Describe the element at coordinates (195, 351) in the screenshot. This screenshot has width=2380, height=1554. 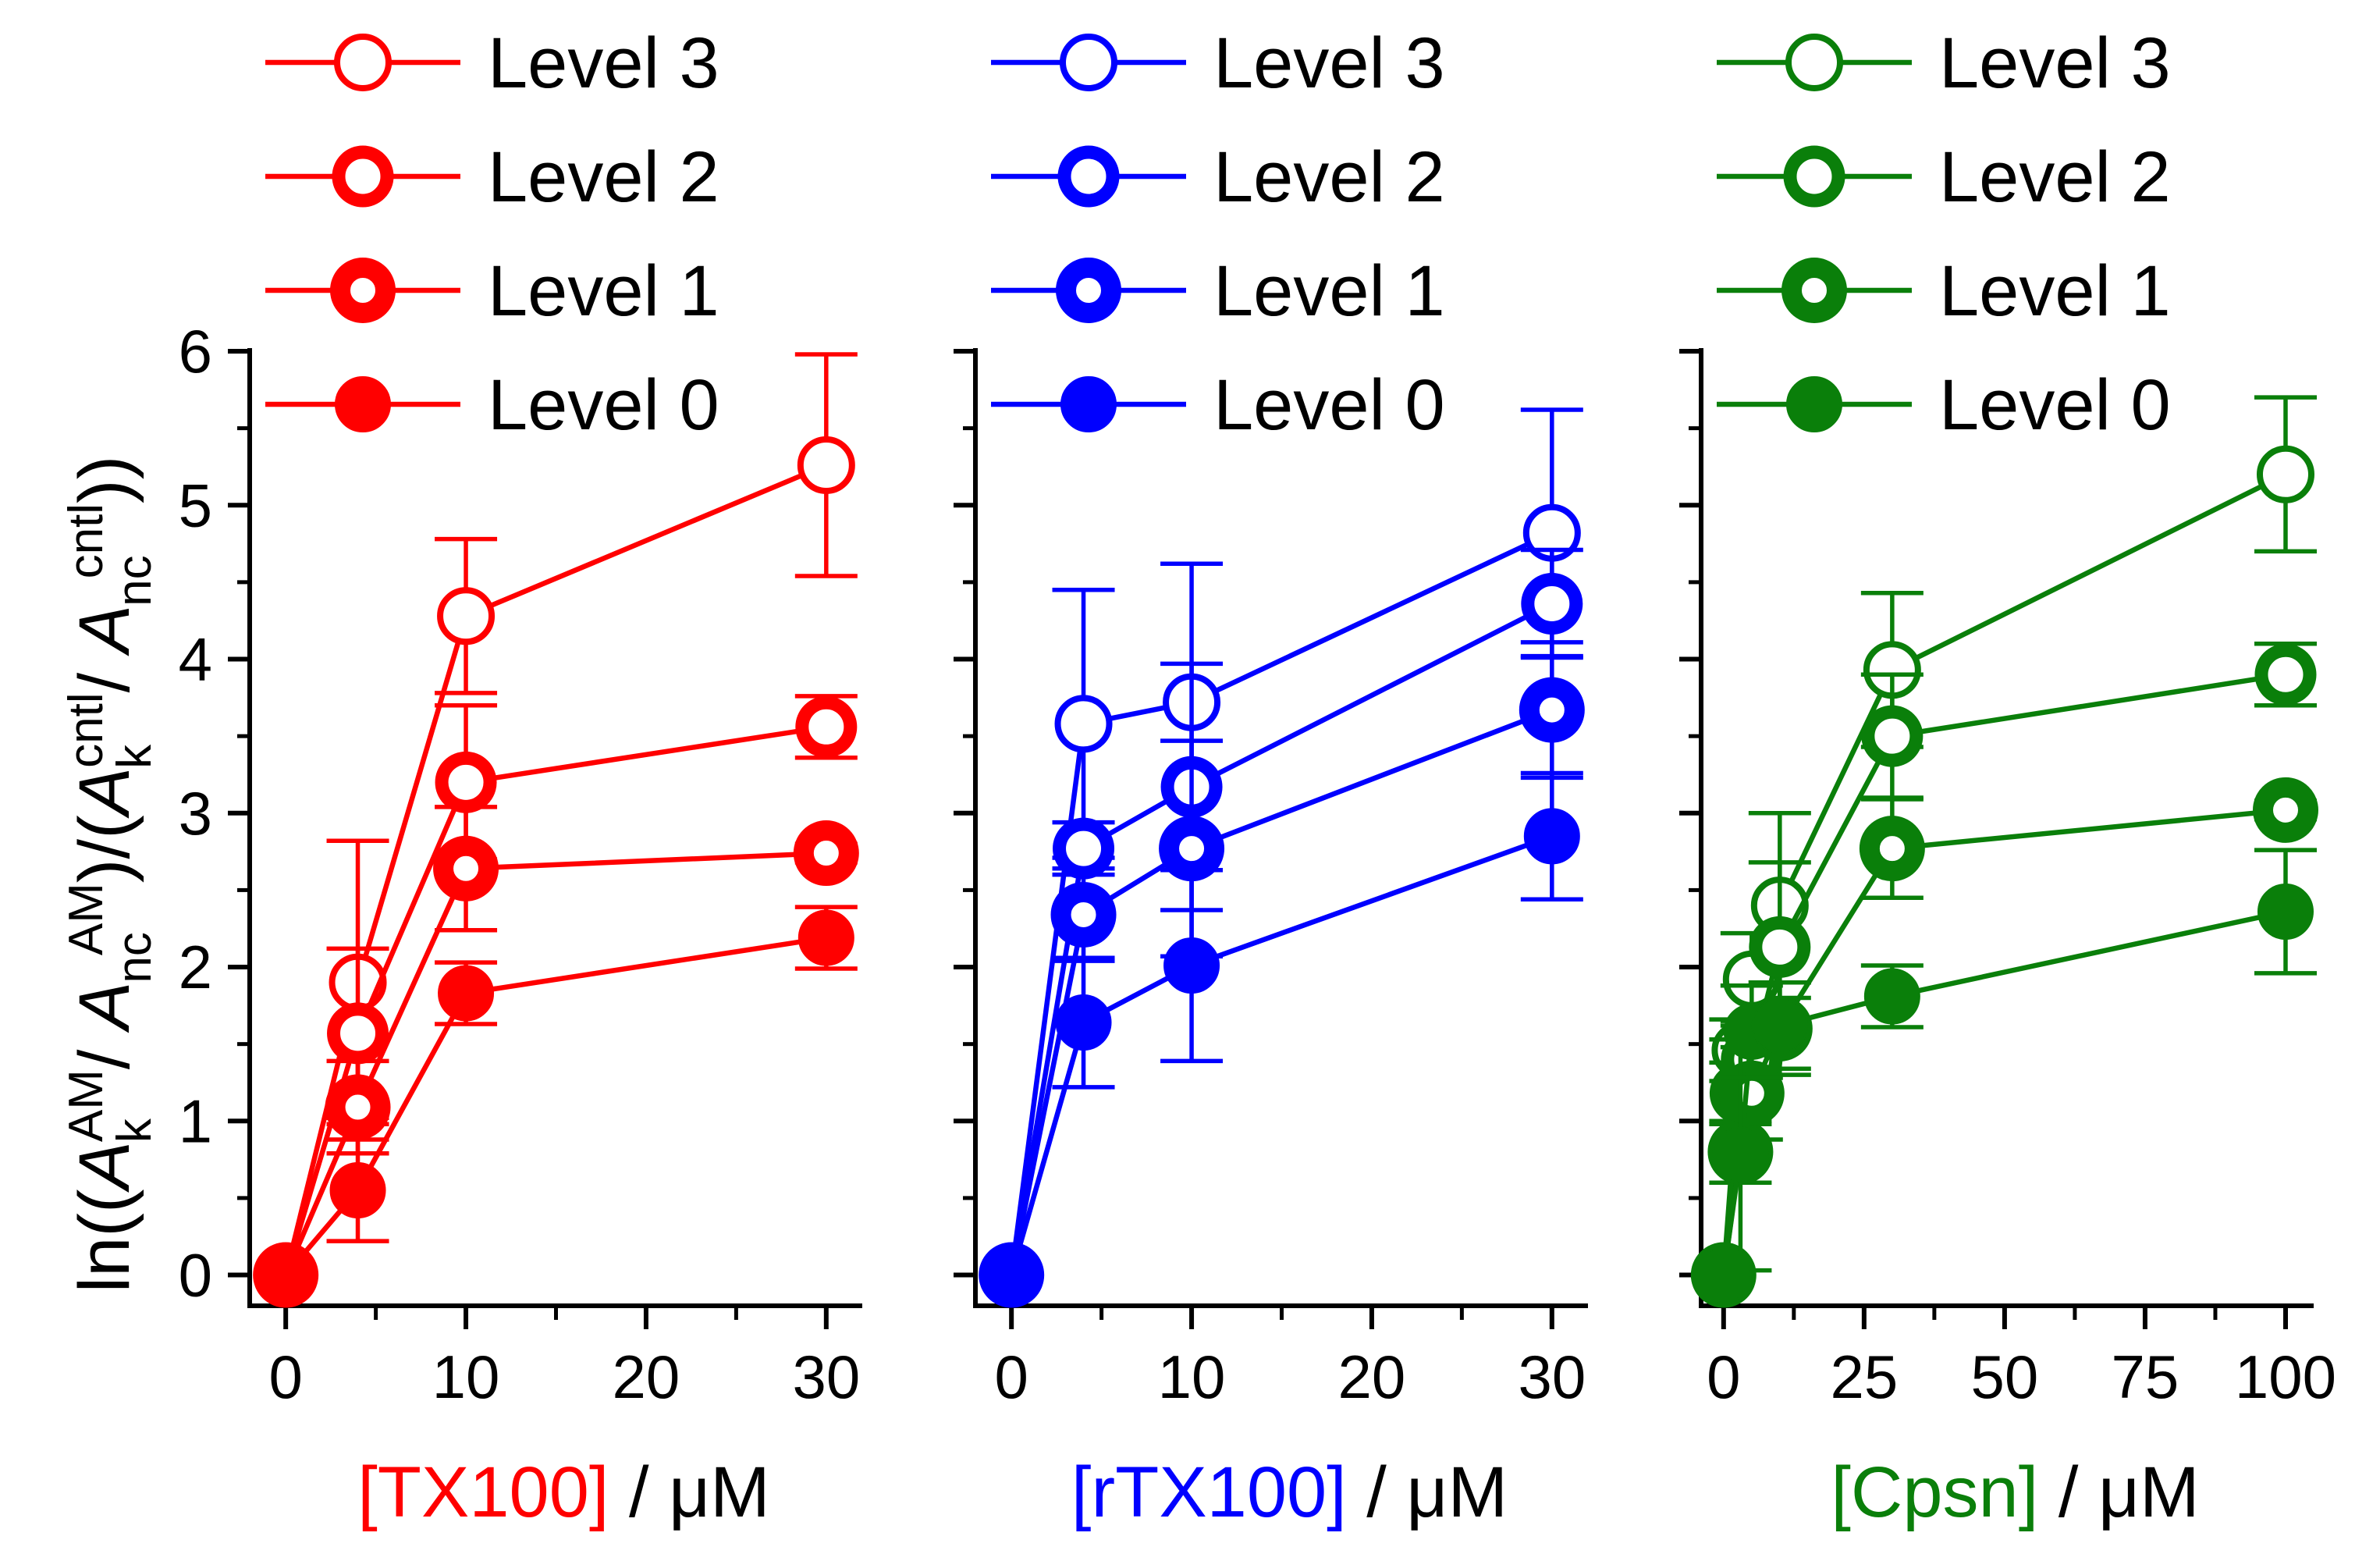
I see `y-tick-label: 6` at that location.